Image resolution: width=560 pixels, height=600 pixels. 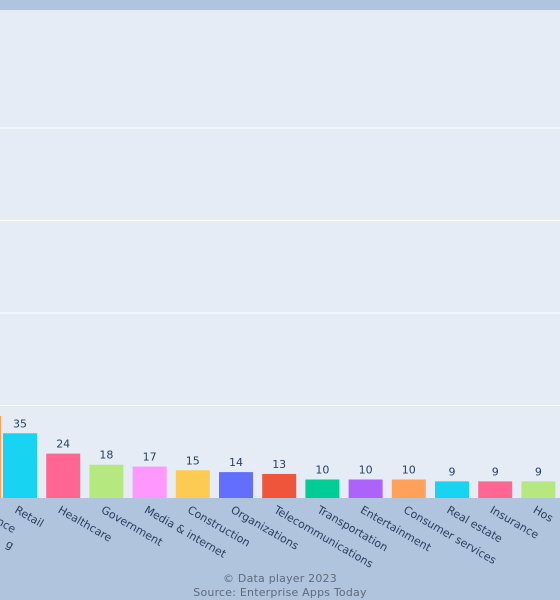 What do you see at coordinates (106, 455) in the screenshot?
I see `bar-value-label-4: 18` at bounding box center [106, 455].